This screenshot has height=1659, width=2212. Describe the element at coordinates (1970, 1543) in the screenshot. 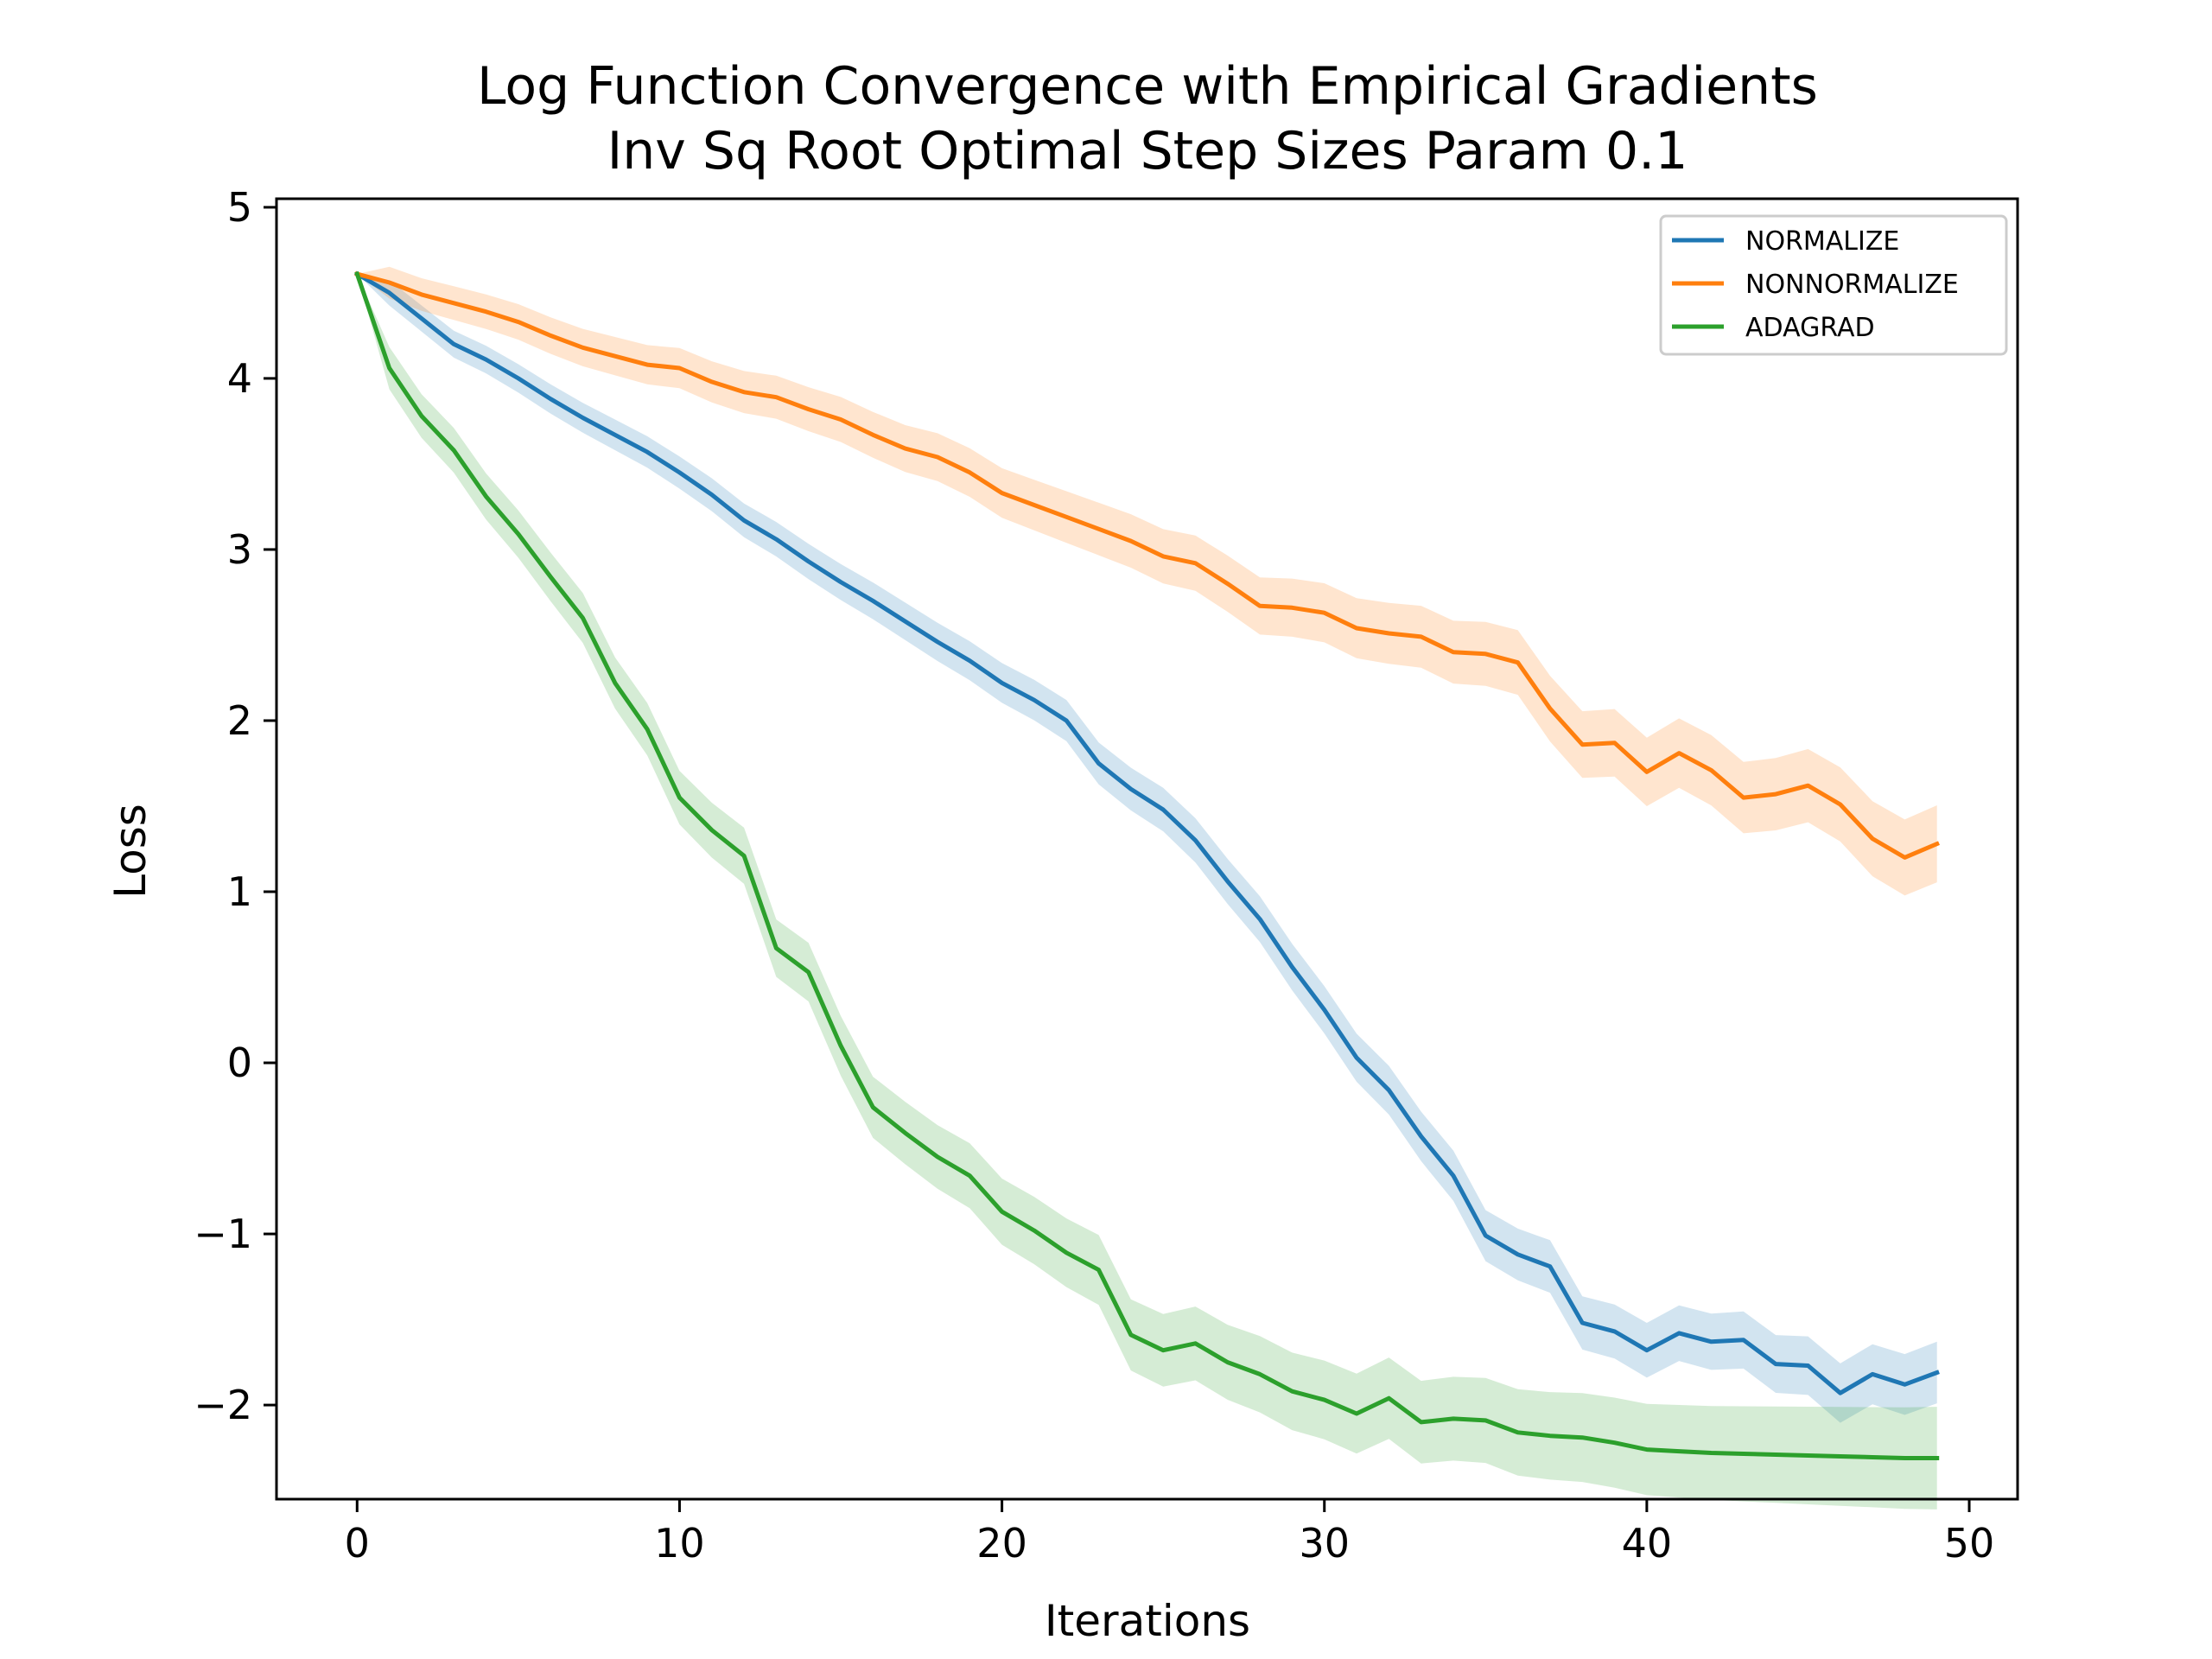

I see `x-tick-label: 50` at that location.